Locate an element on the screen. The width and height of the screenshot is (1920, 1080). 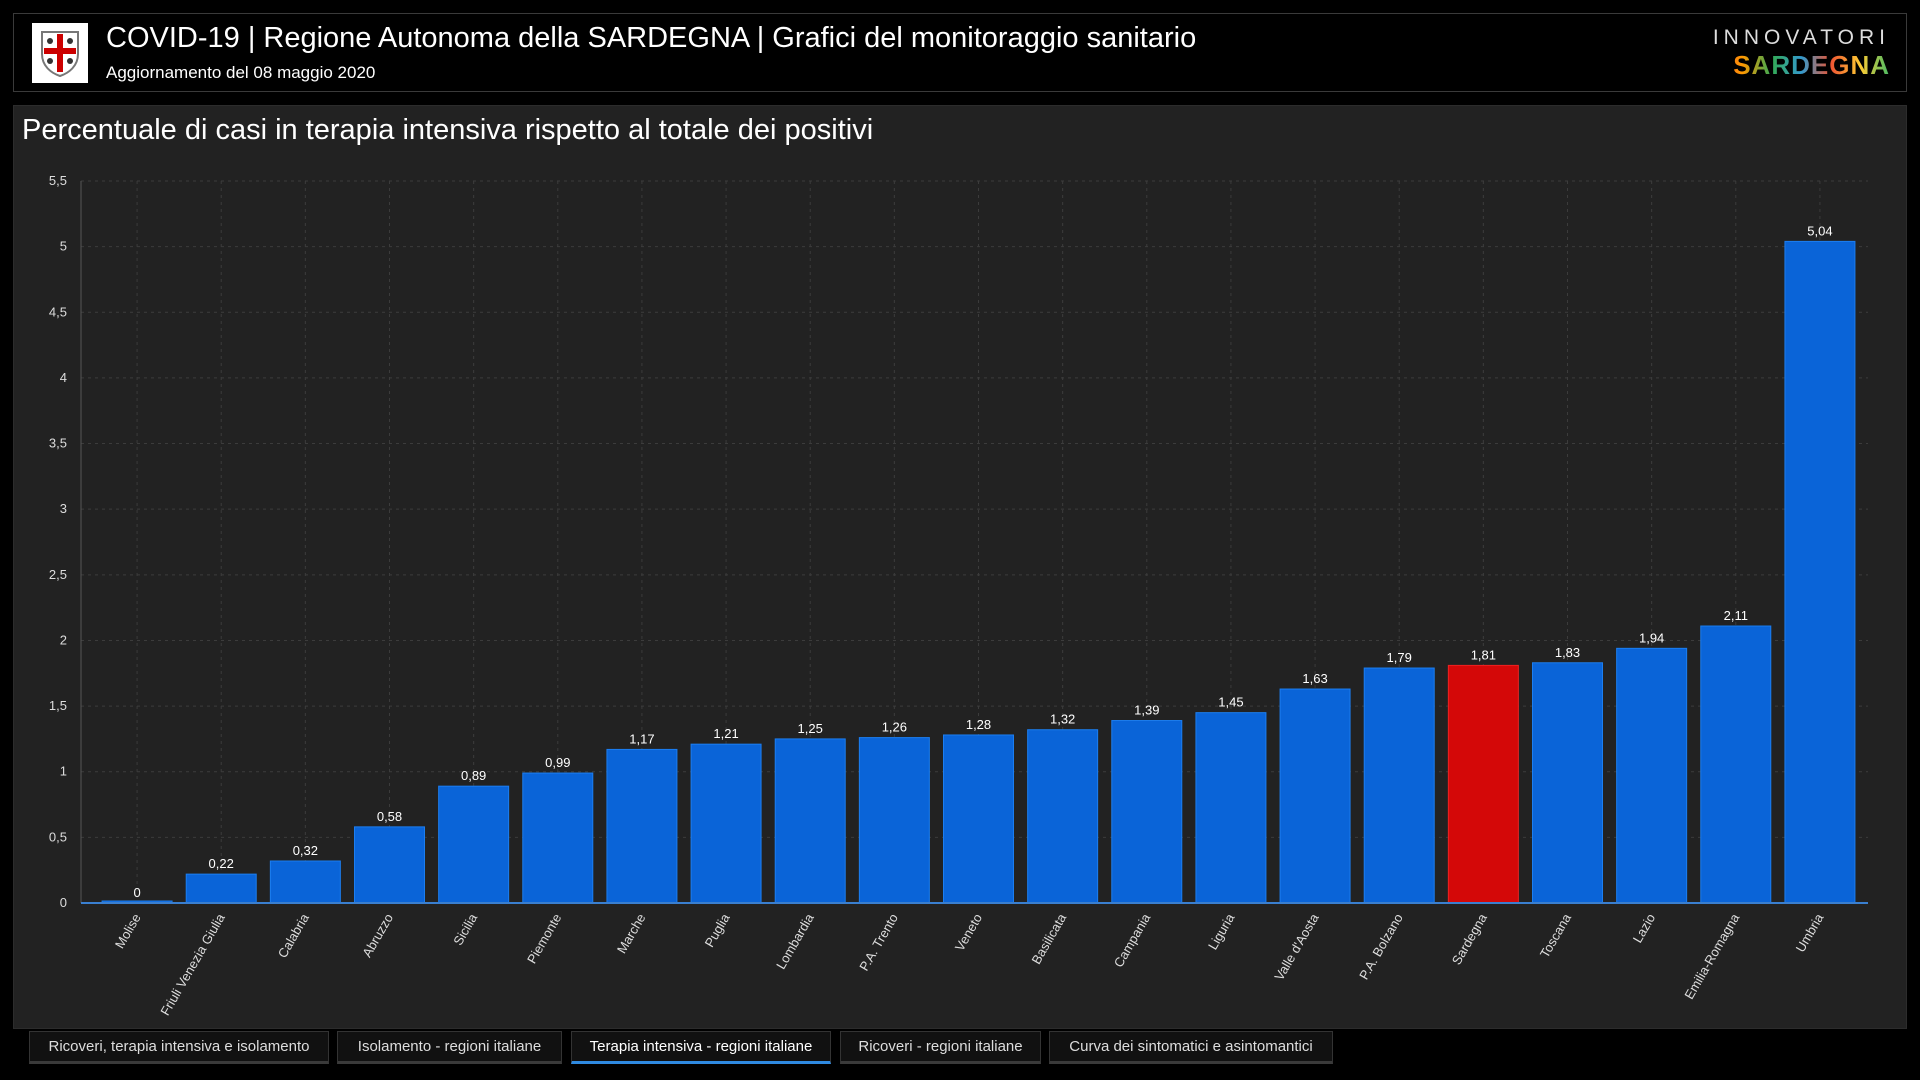
y-tick-label: 4,5 is located at coordinates (58, 311).